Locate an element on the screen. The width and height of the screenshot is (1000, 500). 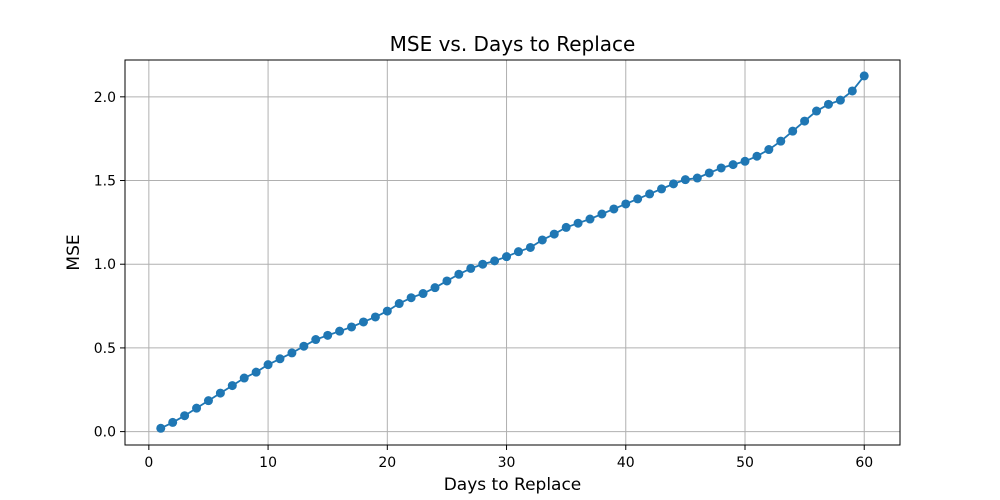
chart-title: MSE vs. Days to Replace is located at coordinates (513, 44).